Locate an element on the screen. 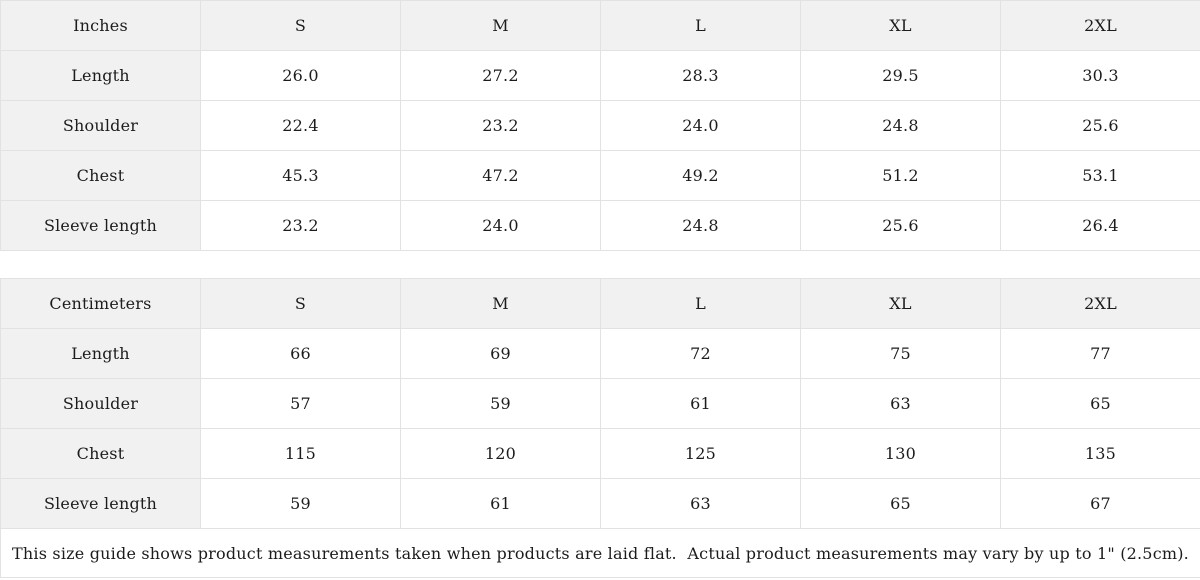 This screenshot has height=580, width=1200. measurement-value-cell: 26.4 is located at coordinates (1100, 225).